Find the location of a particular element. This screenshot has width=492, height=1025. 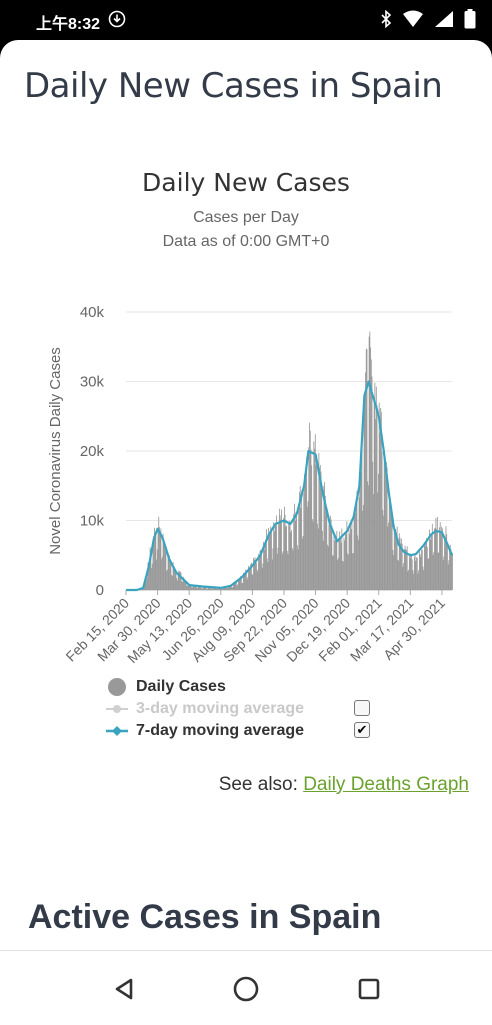

recents-icon is located at coordinates (369, 989).